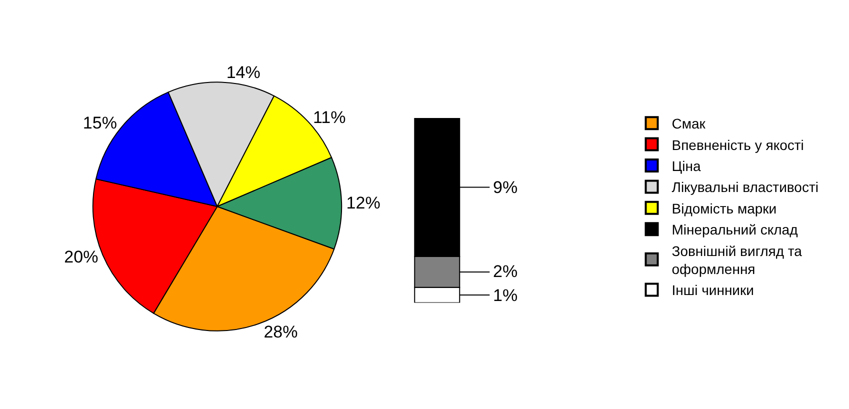 The image size is (849, 409). Describe the element at coordinates (281, 332) in the screenshot. I see `data-label: 28%` at that location.